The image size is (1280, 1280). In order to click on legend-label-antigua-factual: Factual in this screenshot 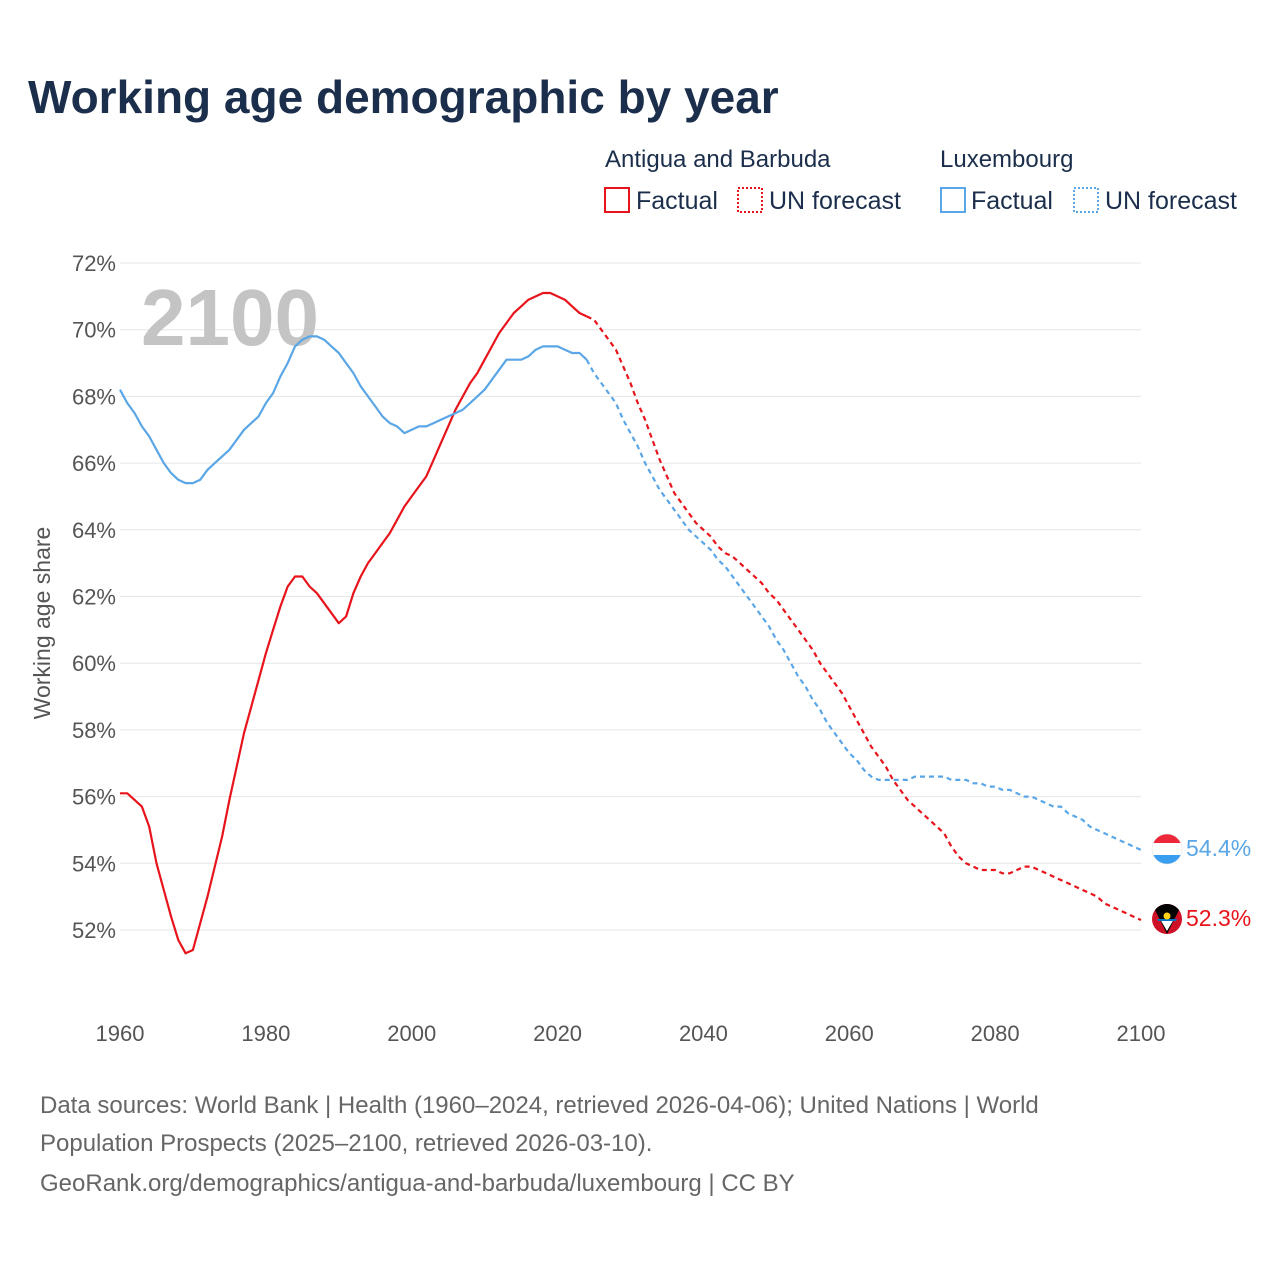, I will do `click(677, 201)`.